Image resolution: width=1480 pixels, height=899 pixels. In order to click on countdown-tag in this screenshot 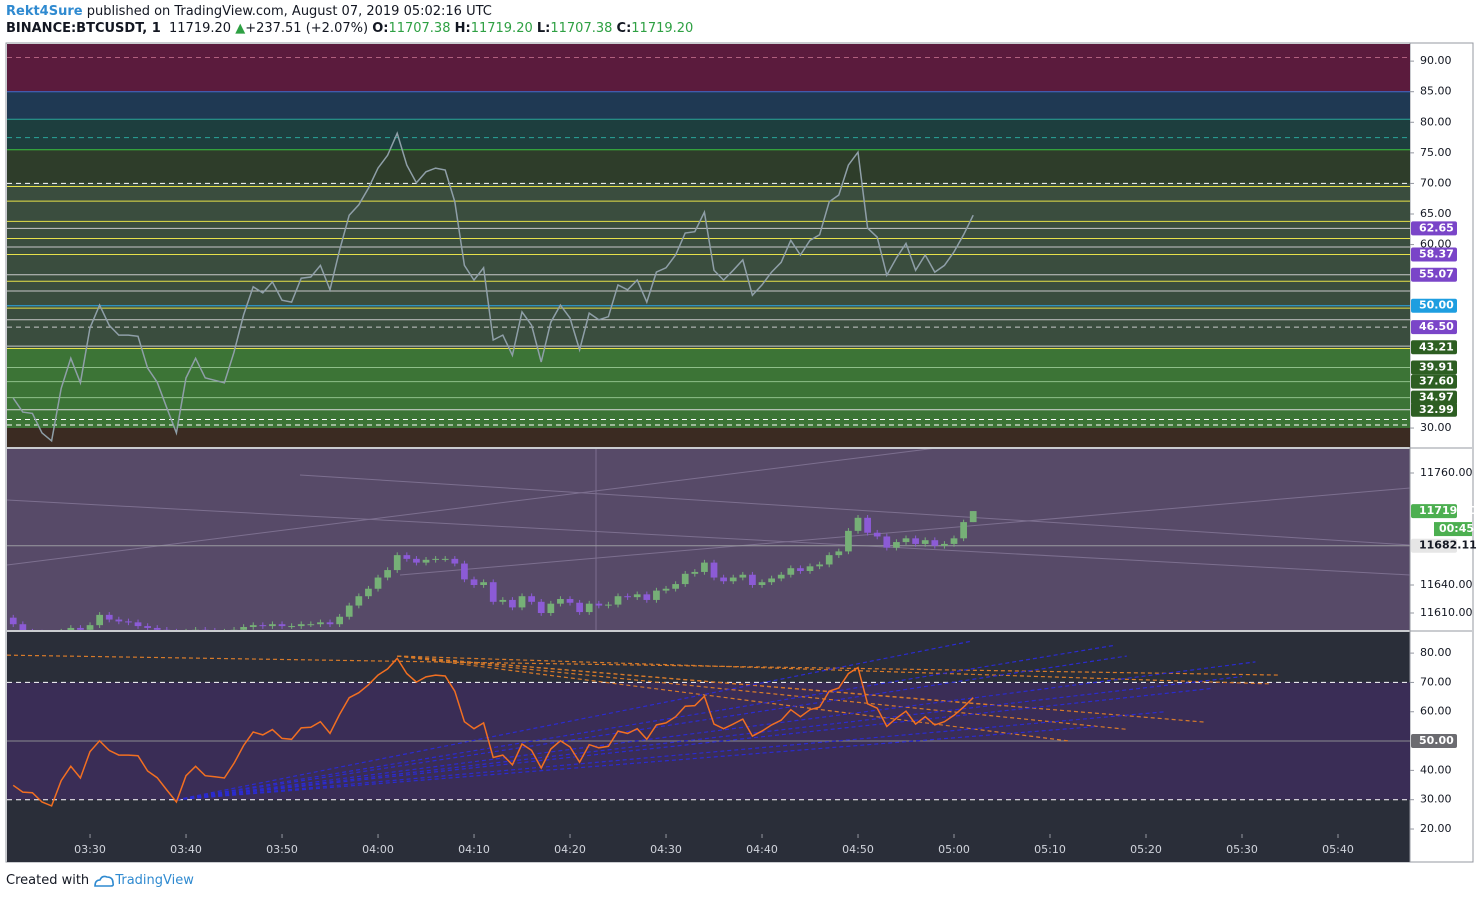, I will do `click(1453, 529)`.